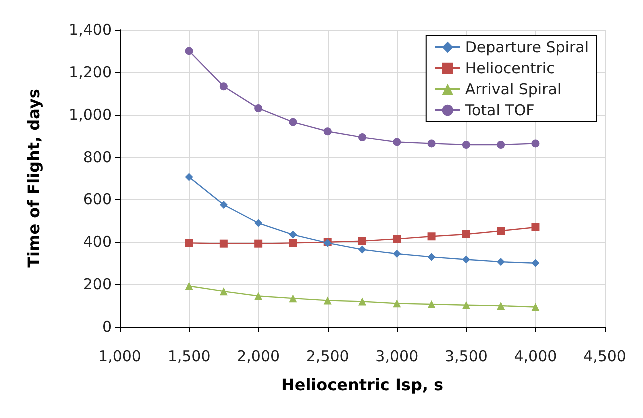  I want to click on y-axis-title: Time of Flight, days, so click(34, 178).